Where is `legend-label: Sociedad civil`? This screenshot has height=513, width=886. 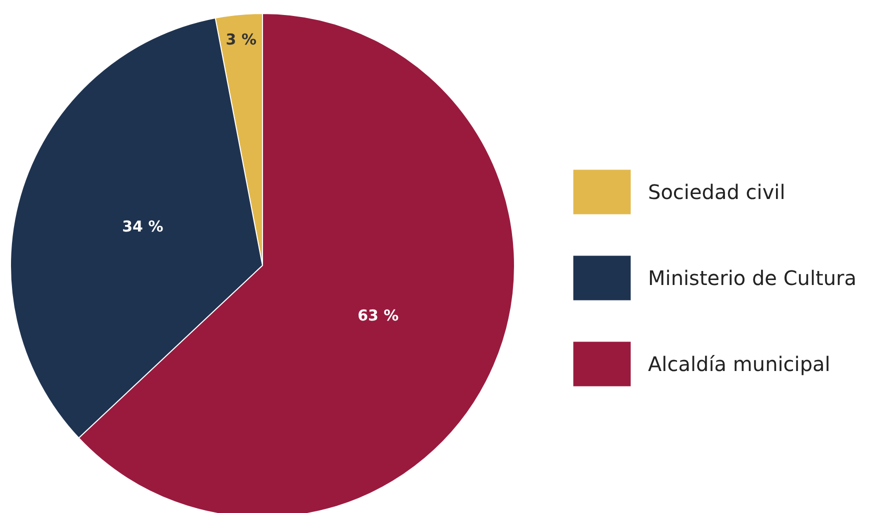 legend-label: Sociedad civil is located at coordinates (717, 192).